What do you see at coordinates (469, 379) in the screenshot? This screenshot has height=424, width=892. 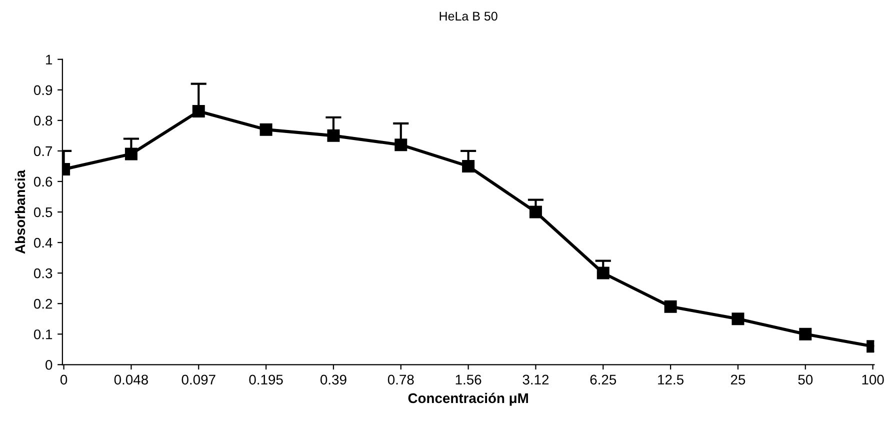 I see `x-tick-label: 1.56` at bounding box center [469, 379].